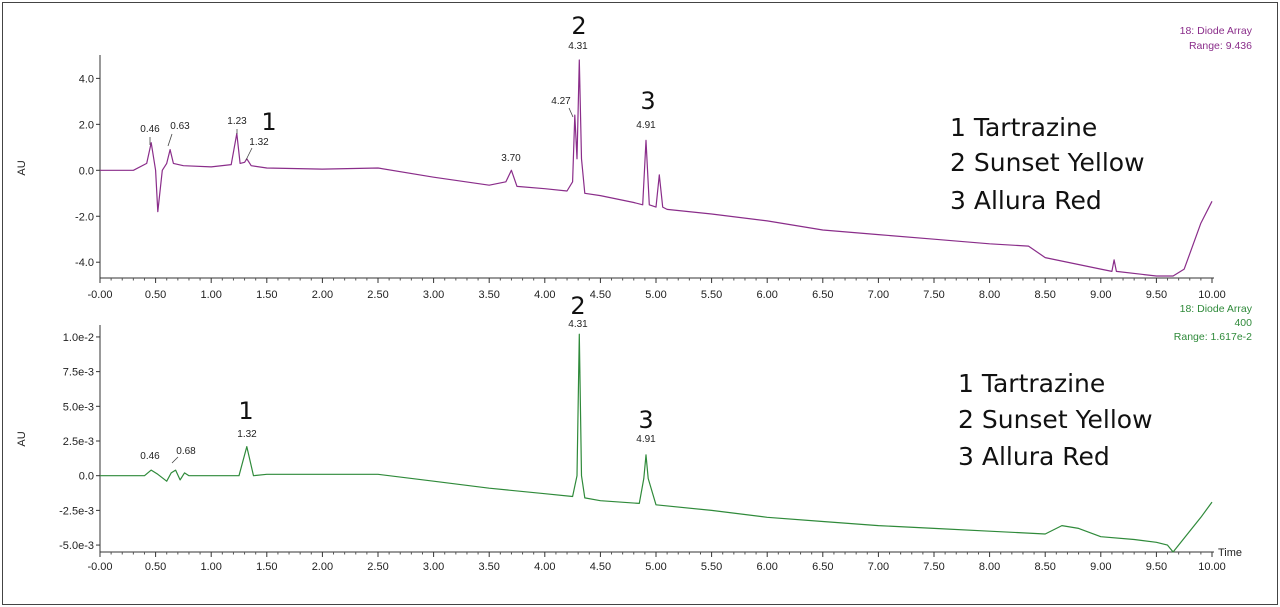 Image resolution: width=1280 pixels, height=607 pixels. I want to click on bottom-peak-label: 0.68, so click(186, 451).